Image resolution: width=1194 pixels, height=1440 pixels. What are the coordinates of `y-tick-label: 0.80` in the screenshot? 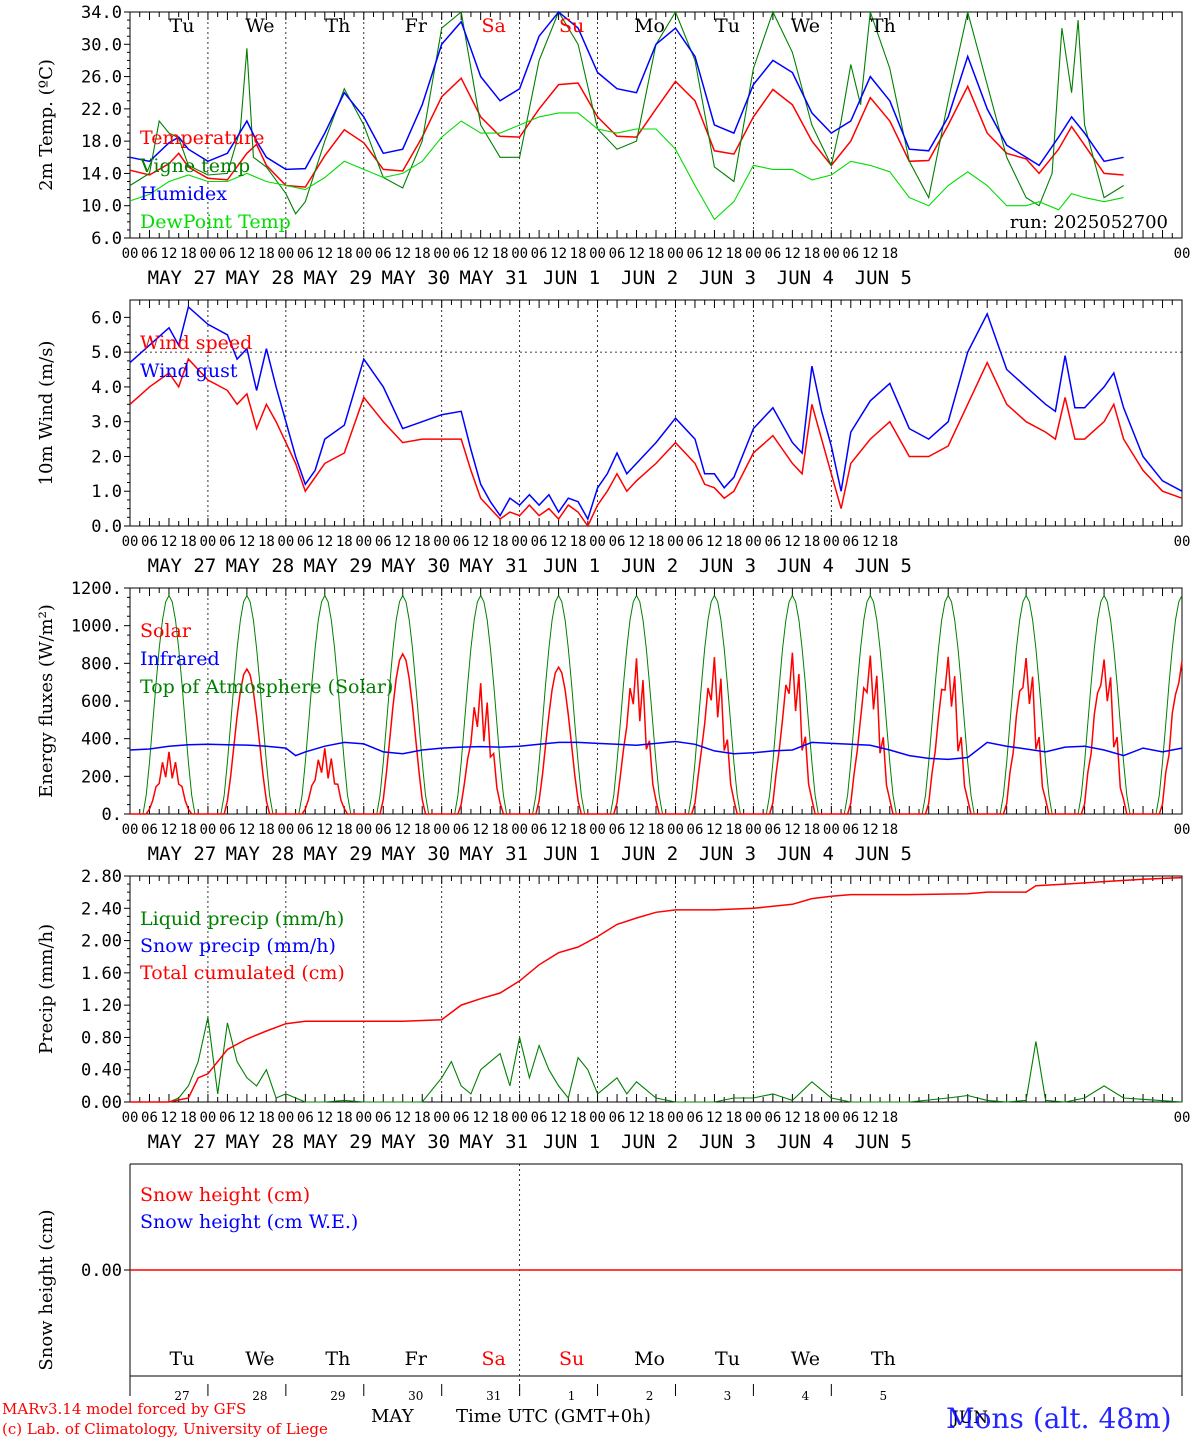 It's located at (101, 1038).